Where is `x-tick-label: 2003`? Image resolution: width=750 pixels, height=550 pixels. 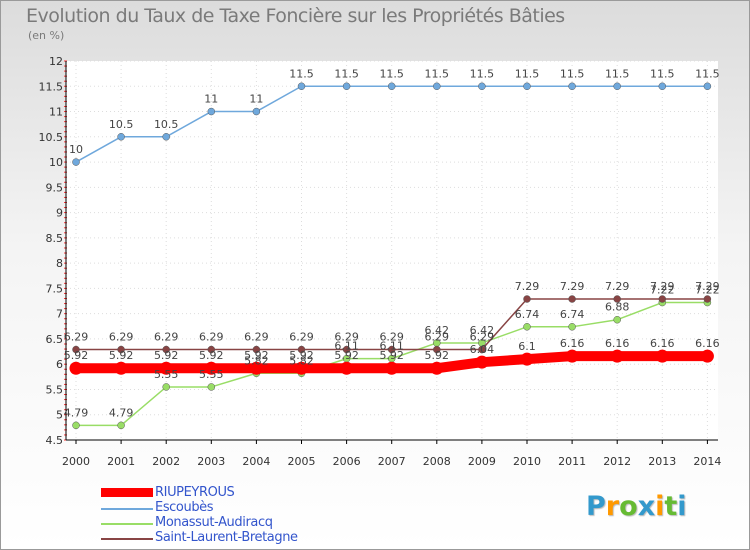 x-tick-label: 2003 is located at coordinates (211, 461).